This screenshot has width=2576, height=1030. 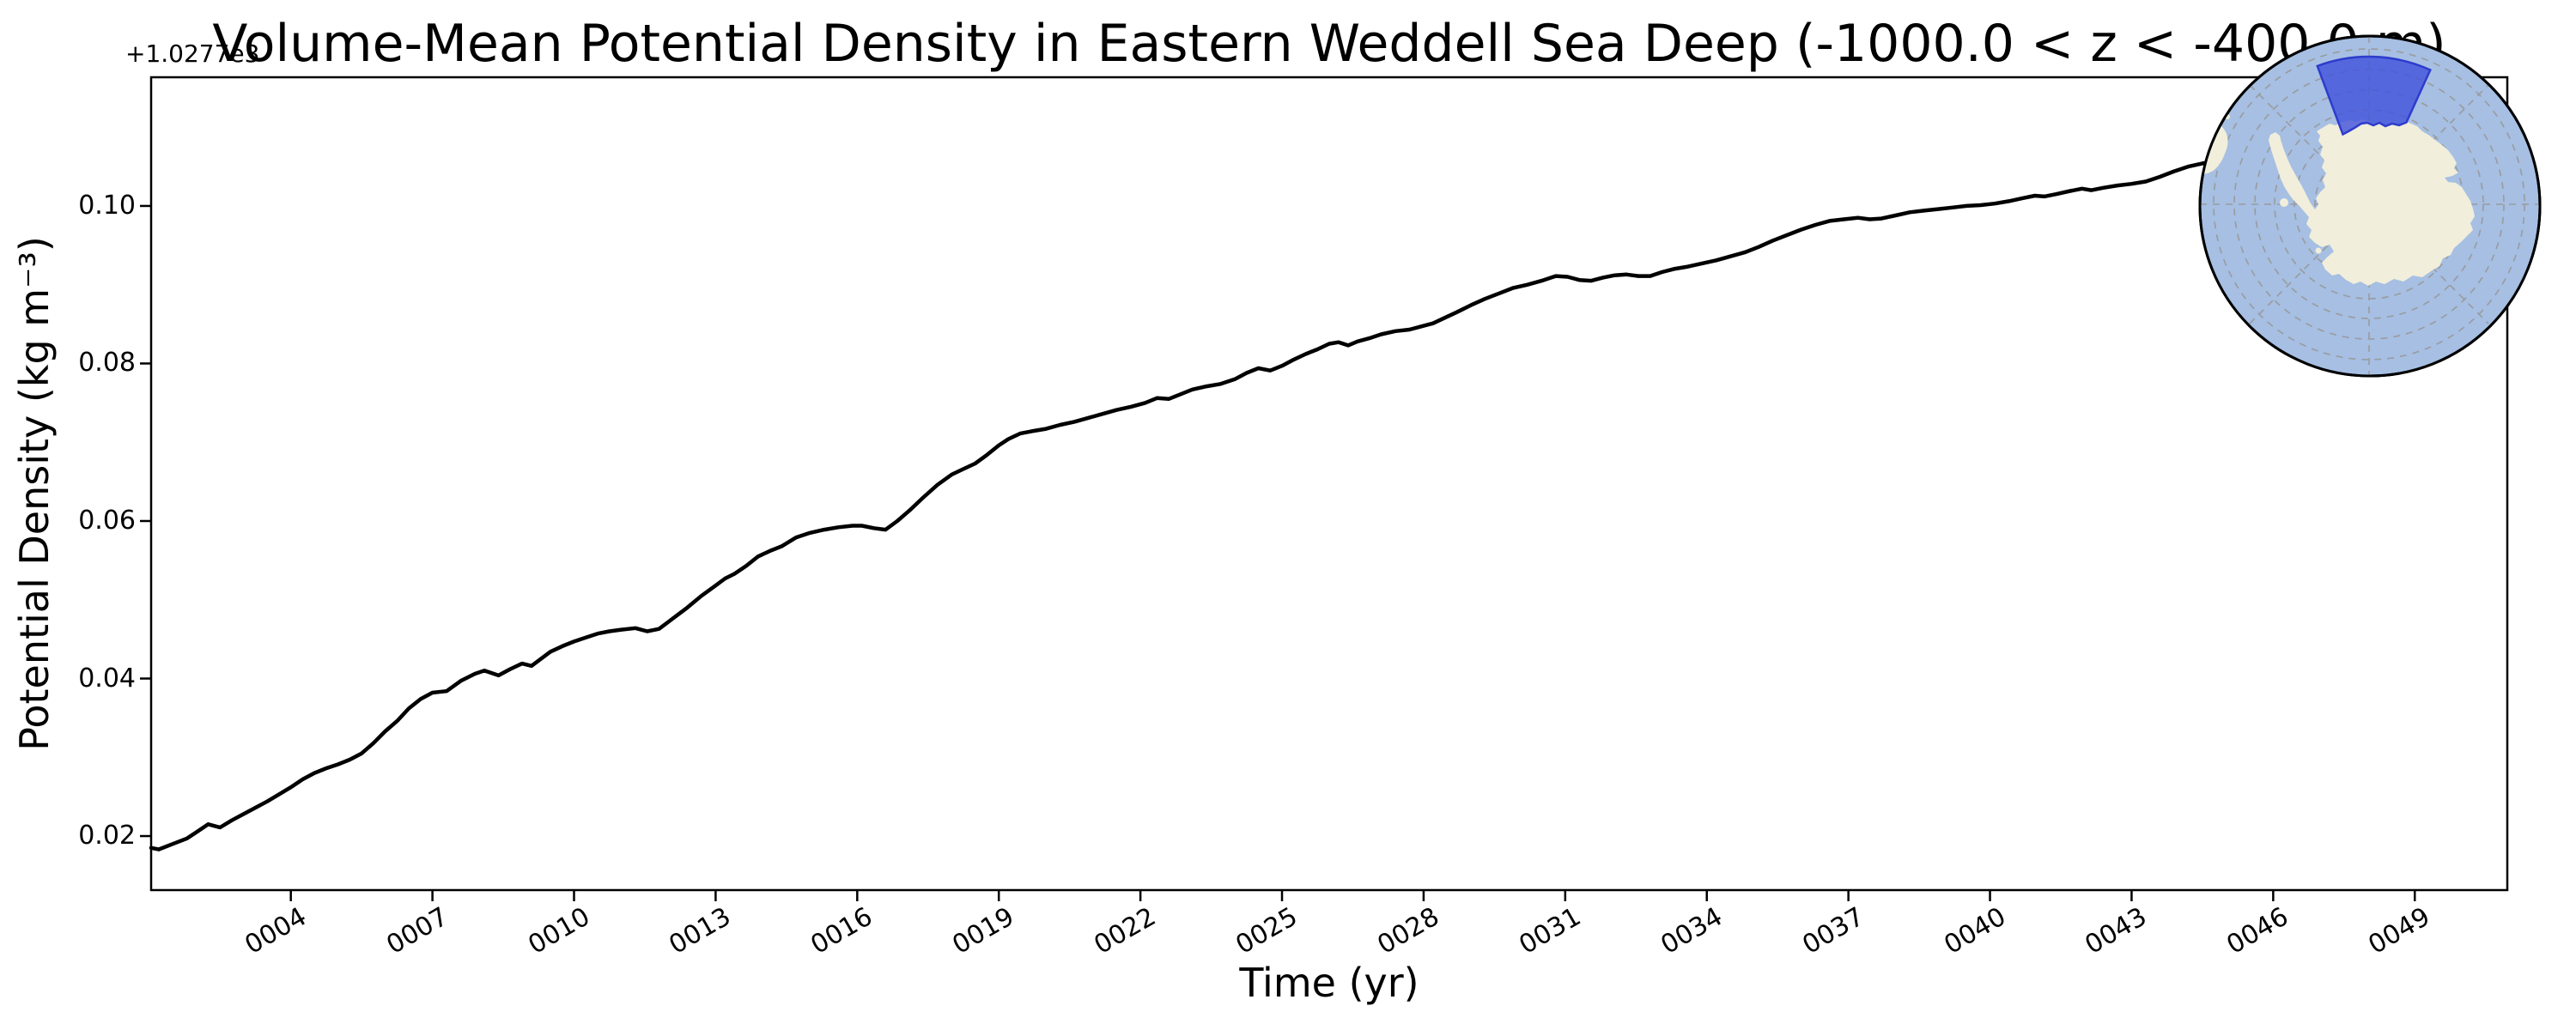 What do you see at coordinates (192, 53) in the screenshot?
I see `y-axis-offset-text: +1.0277e3` at bounding box center [192, 53].